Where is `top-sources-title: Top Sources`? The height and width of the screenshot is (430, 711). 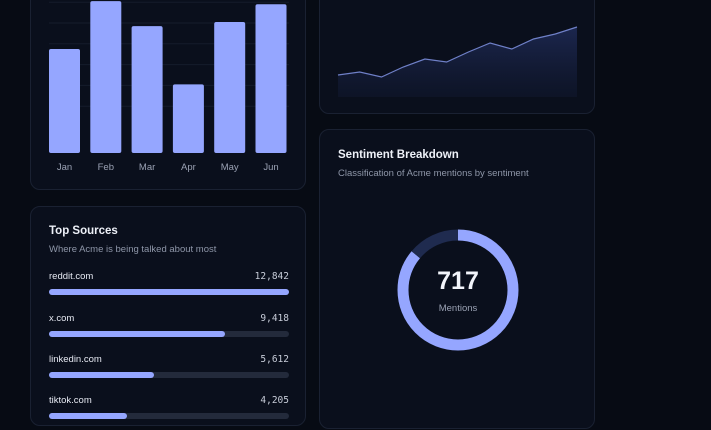
top-sources-title: Top Sources is located at coordinates (83, 231).